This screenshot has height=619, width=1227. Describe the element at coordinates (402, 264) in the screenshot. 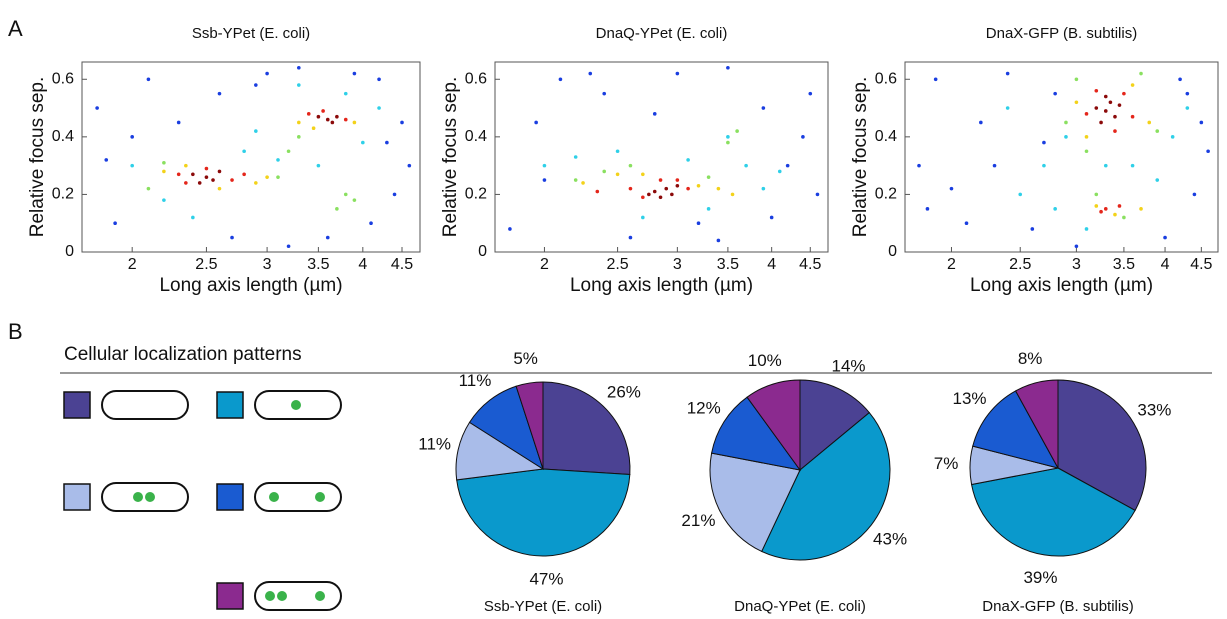

I see `x-tick-label: 4.5` at that location.